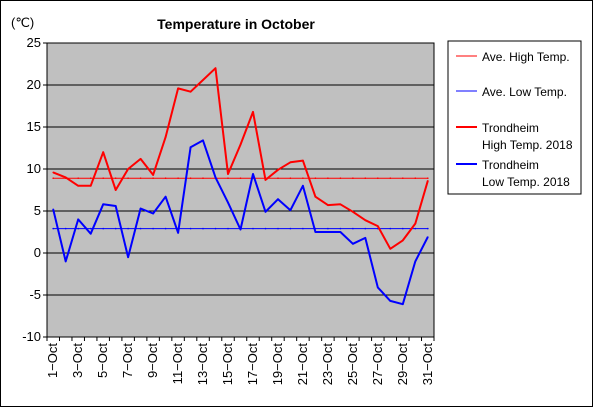 Image resolution: width=593 pixels, height=408 pixels. What do you see at coordinates (34, 168) in the screenshot?
I see `y-tick-label: 10` at bounding box center [34, 168].